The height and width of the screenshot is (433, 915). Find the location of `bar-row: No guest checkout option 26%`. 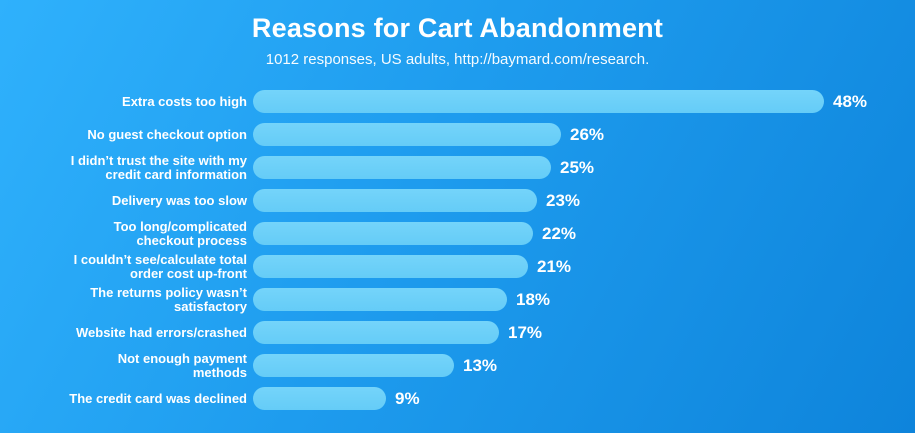

bar-row: No guest checkout option 26% is located at coordinates (476, 134).